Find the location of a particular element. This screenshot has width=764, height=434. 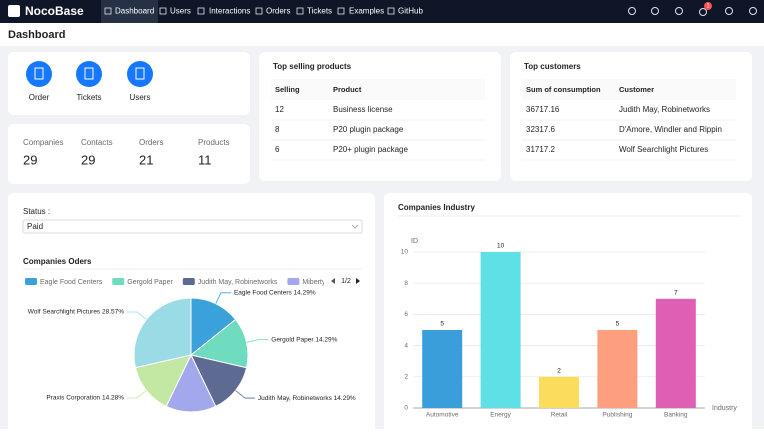

table-title: Top customers is located at coordinates (552, 66).